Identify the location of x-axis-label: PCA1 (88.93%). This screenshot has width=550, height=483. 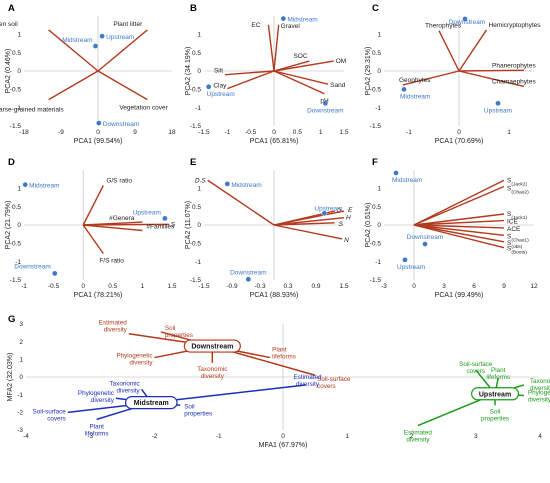
(274, 295).